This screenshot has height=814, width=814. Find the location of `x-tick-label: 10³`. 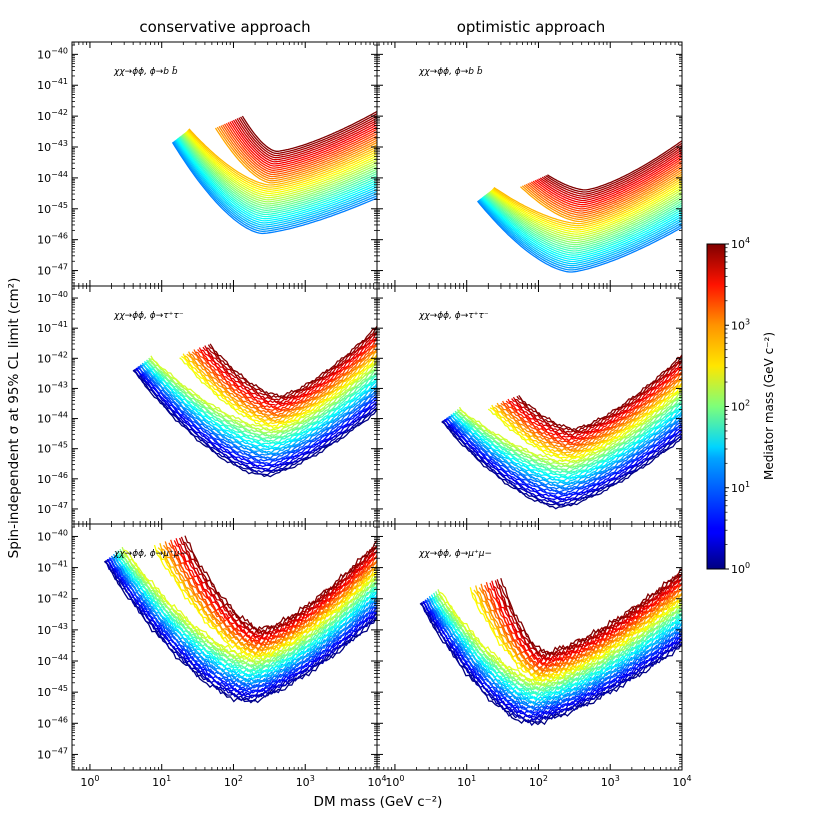

x-tick-label: 10³ is located at coordinates (610, 781).